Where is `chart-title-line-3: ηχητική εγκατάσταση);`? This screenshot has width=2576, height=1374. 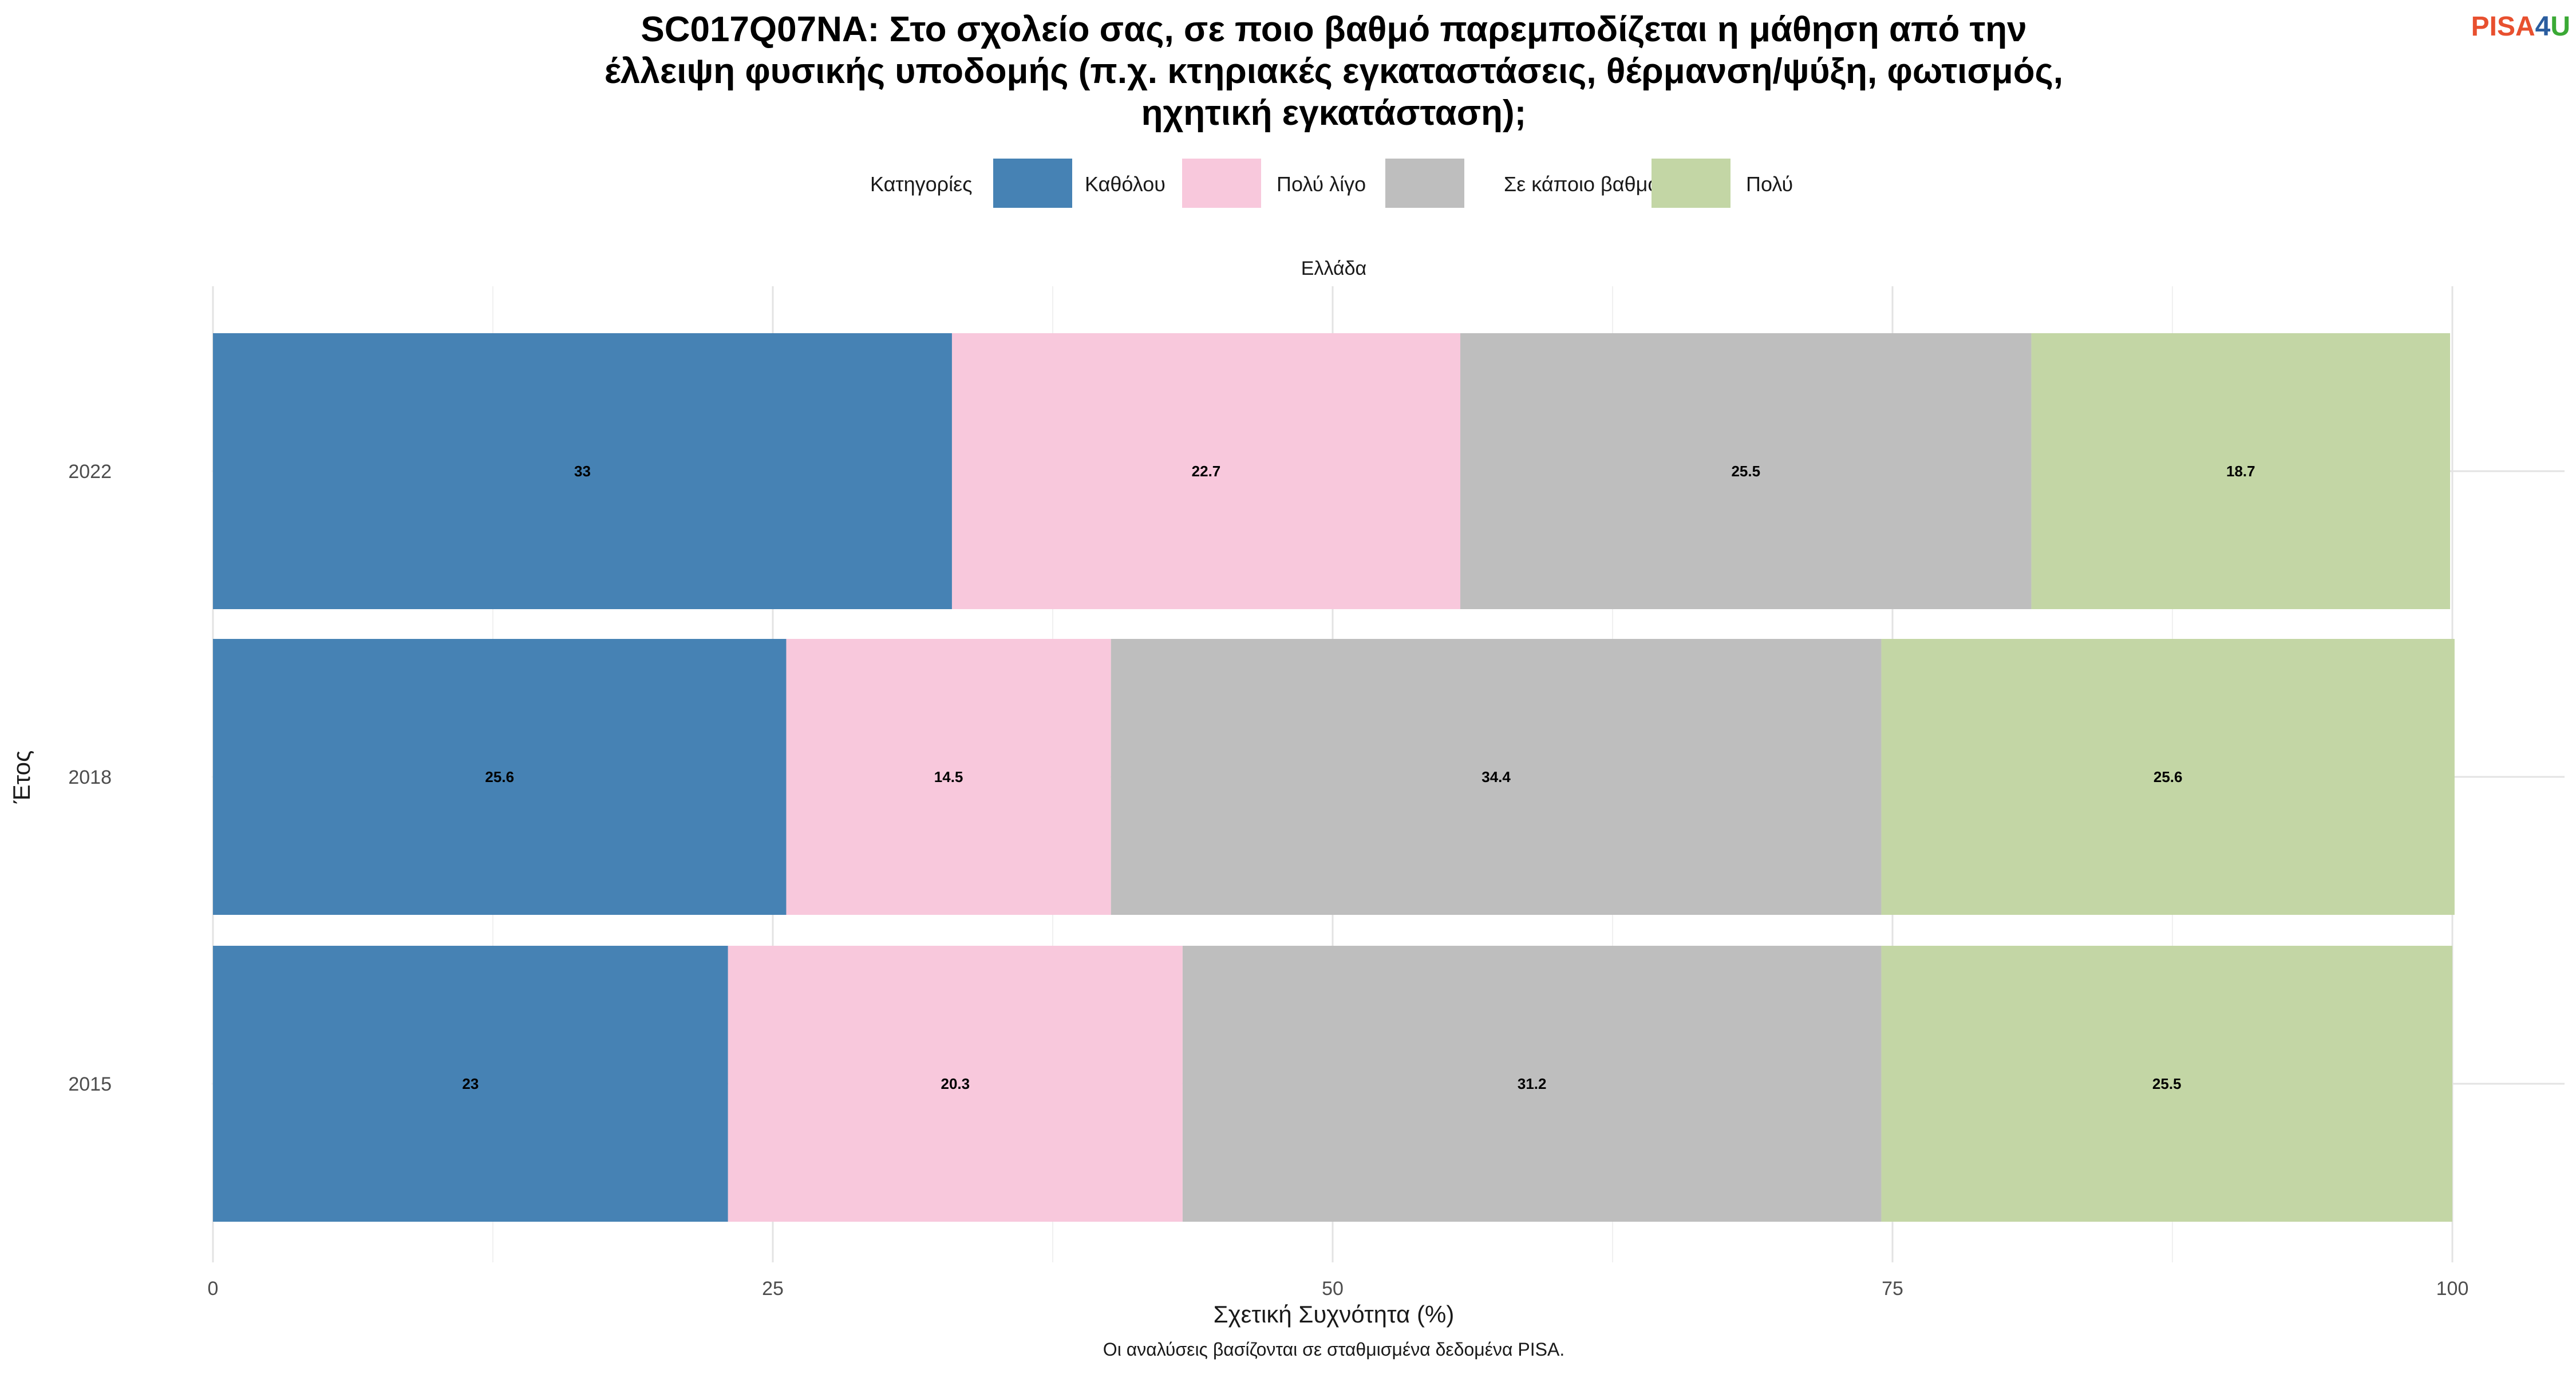 chart-title-line-3: ηχητική εγκατάσταση); is located at coordinates (1334, 113).